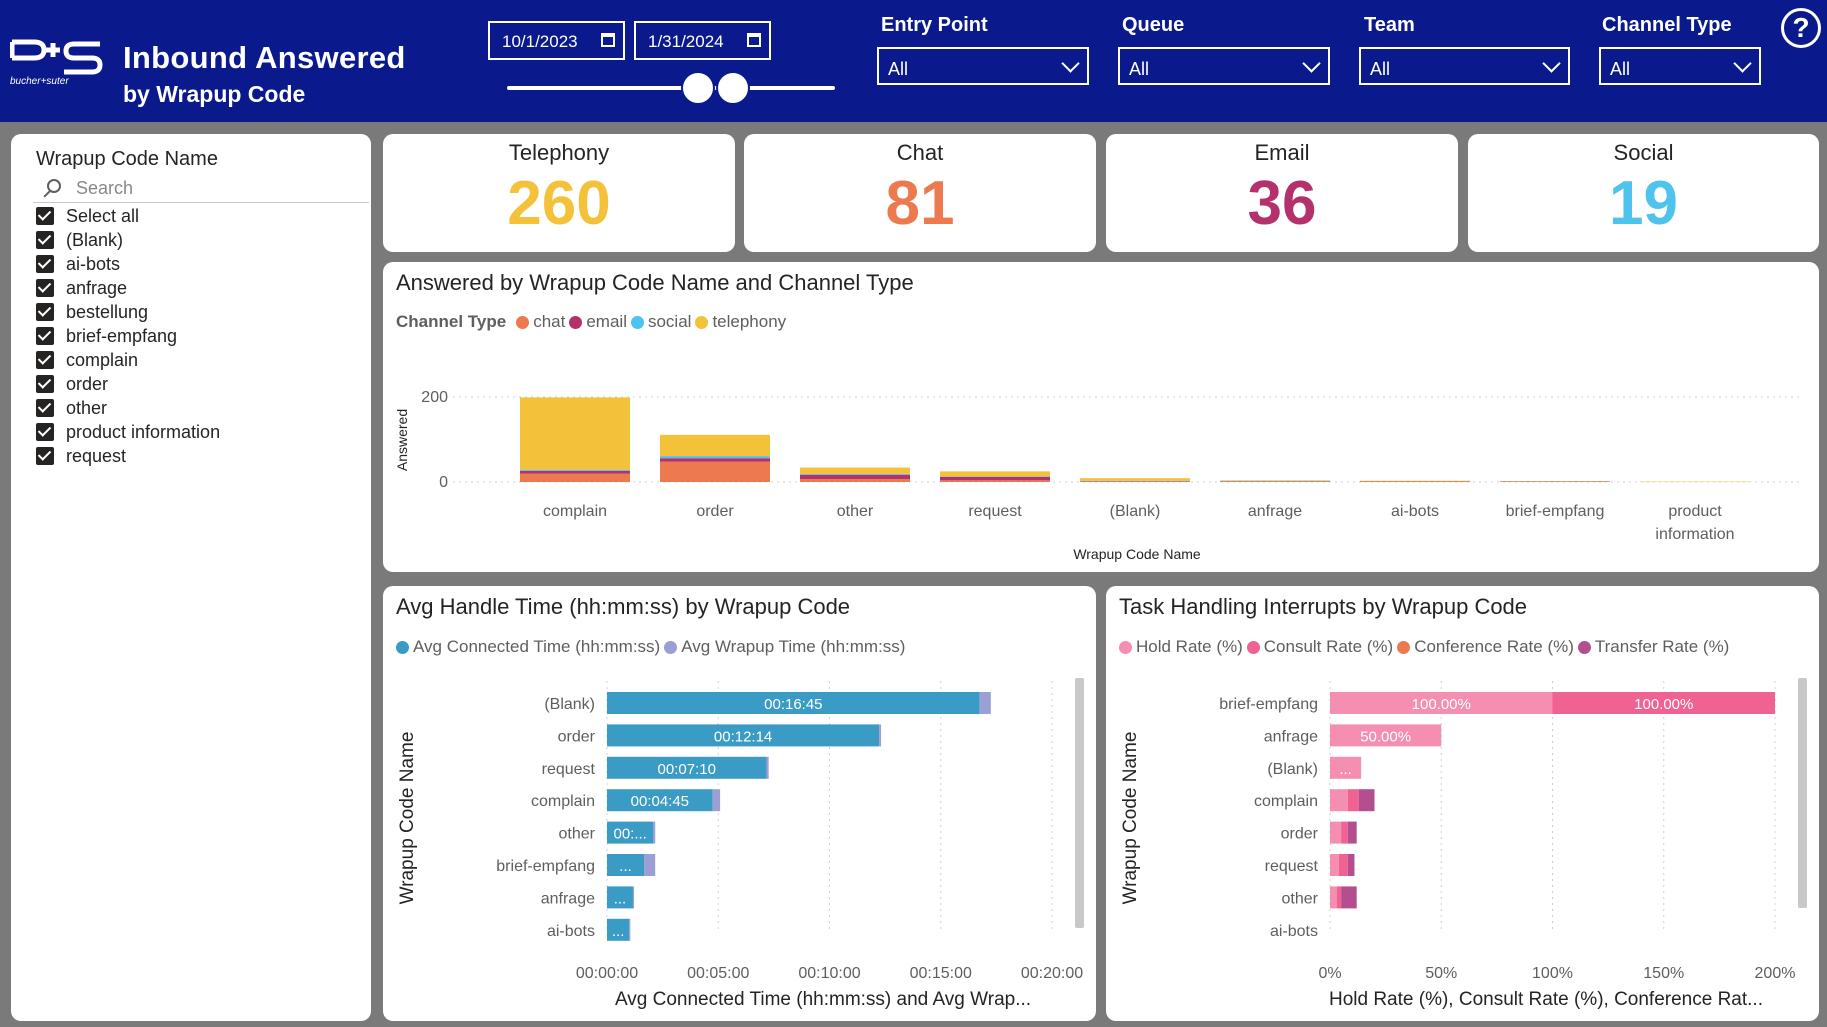 The image size is (1827, 1027). I want to click on queue-value: All, so click(1139, 69).